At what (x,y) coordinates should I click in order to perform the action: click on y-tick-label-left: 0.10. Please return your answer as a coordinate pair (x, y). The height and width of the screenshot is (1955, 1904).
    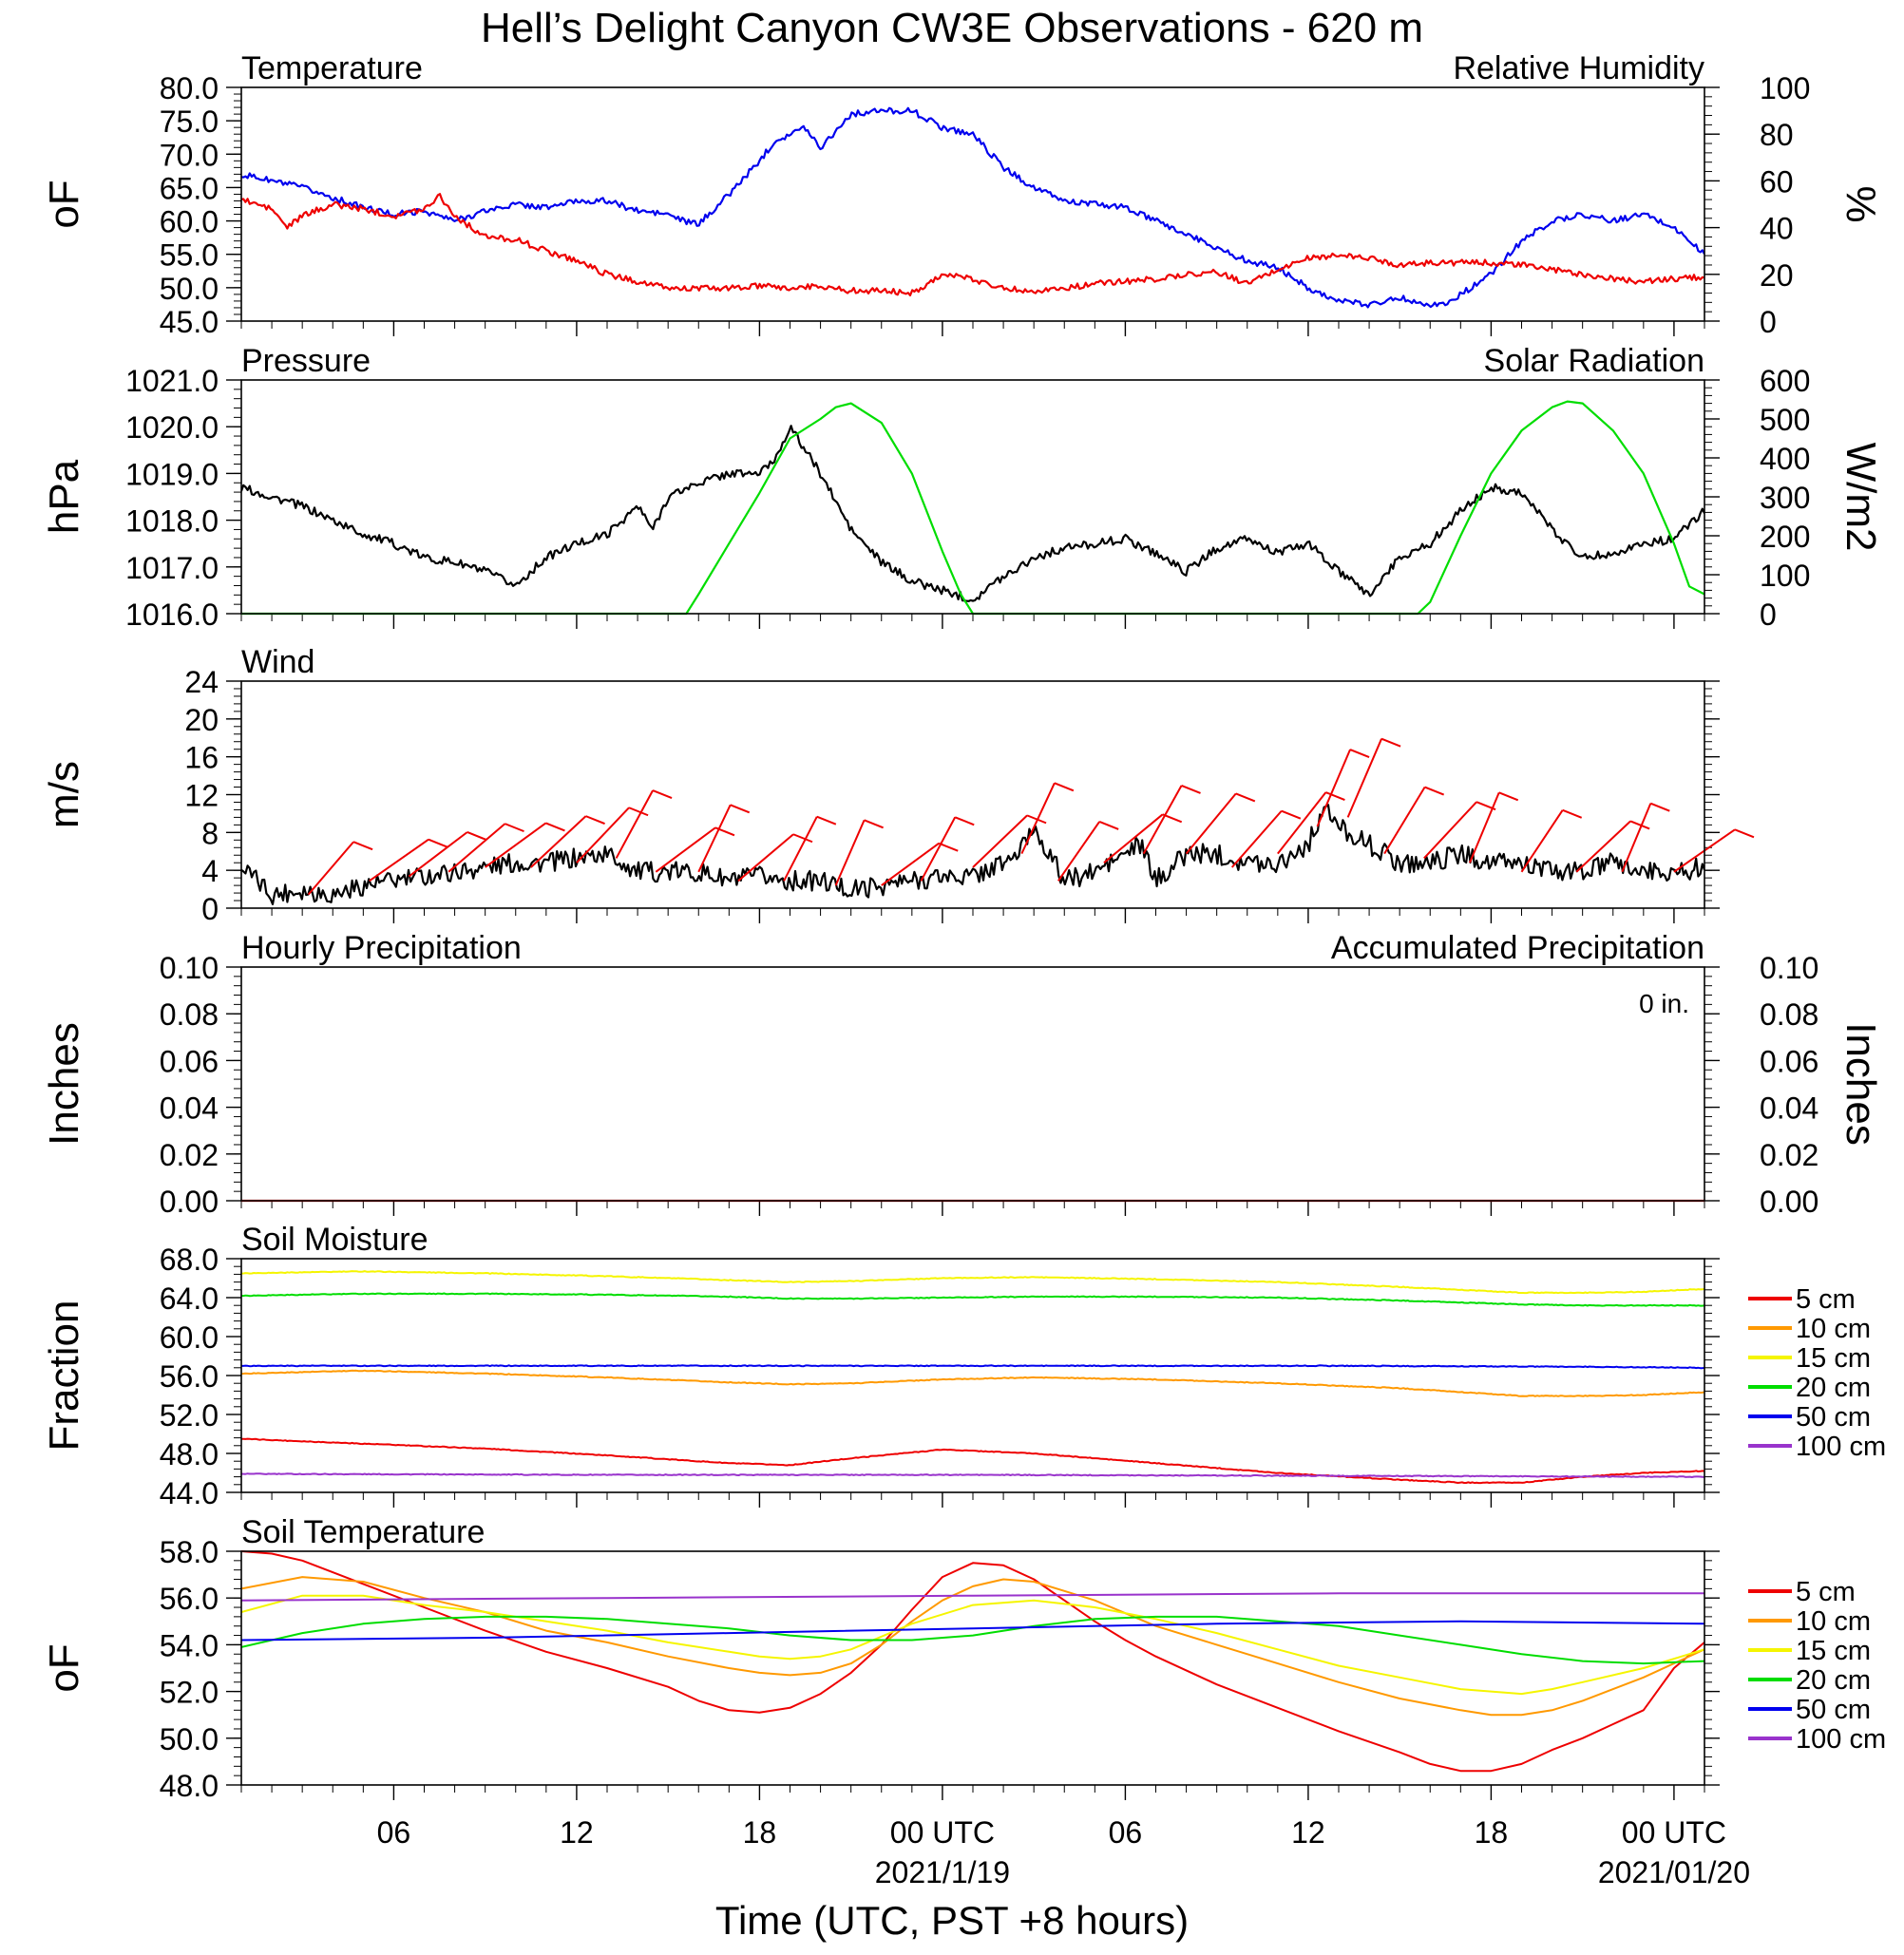
    Looking at the image, I should click on (189, 968).